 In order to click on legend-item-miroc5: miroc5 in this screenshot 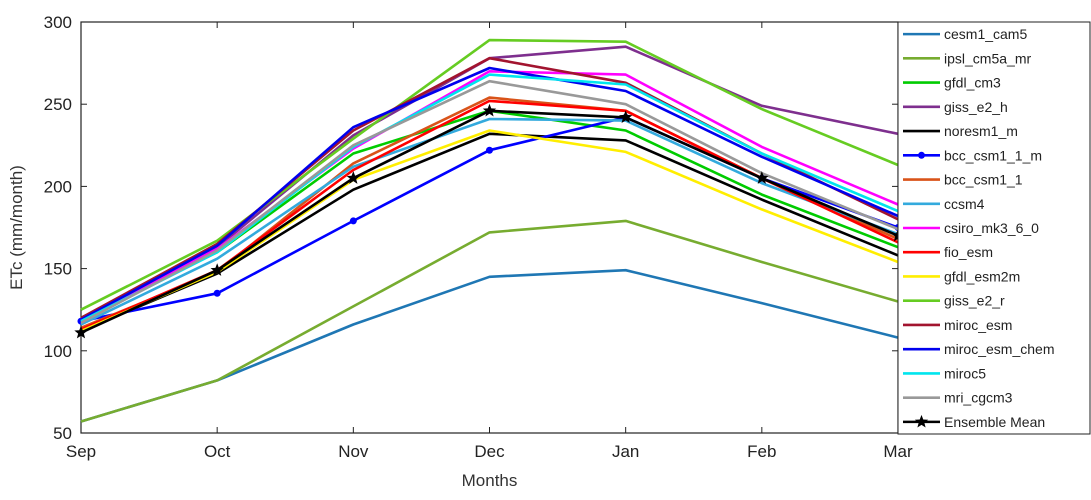, I will do `click(944, 373)`.